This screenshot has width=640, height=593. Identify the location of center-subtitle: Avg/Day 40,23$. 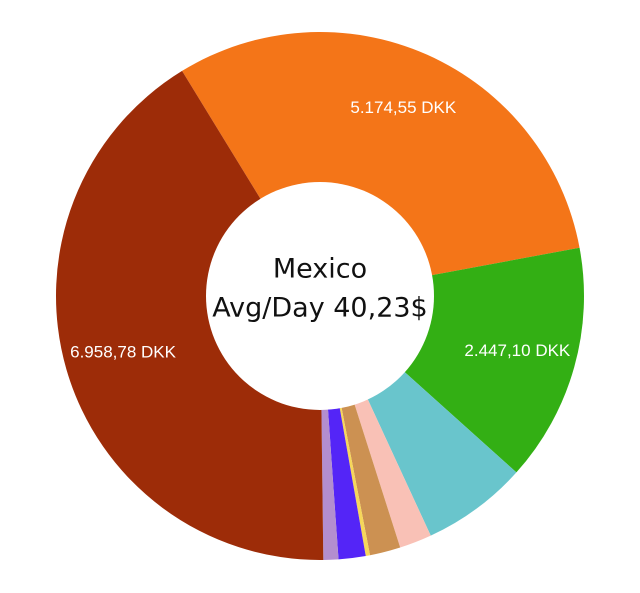
(319, 308).